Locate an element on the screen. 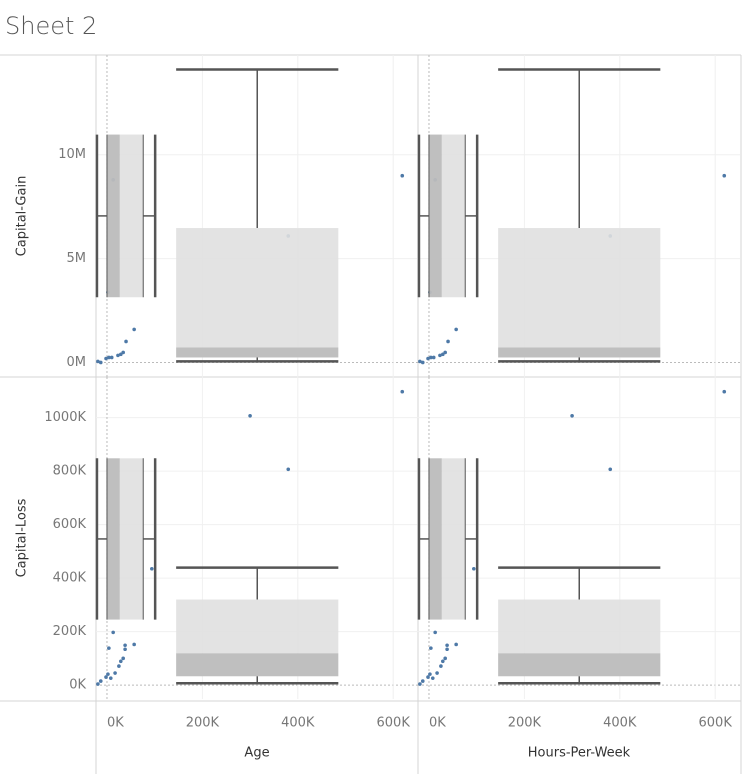 The image size is (745, 774). row-label: Capital-Gain is located at coordinates (22, 216).